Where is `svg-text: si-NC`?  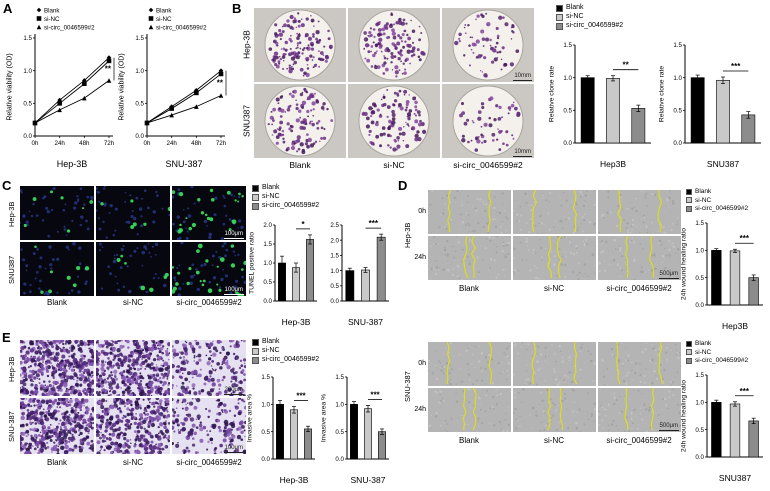
svg-text: si-NC is located at coordinates (164, 19).